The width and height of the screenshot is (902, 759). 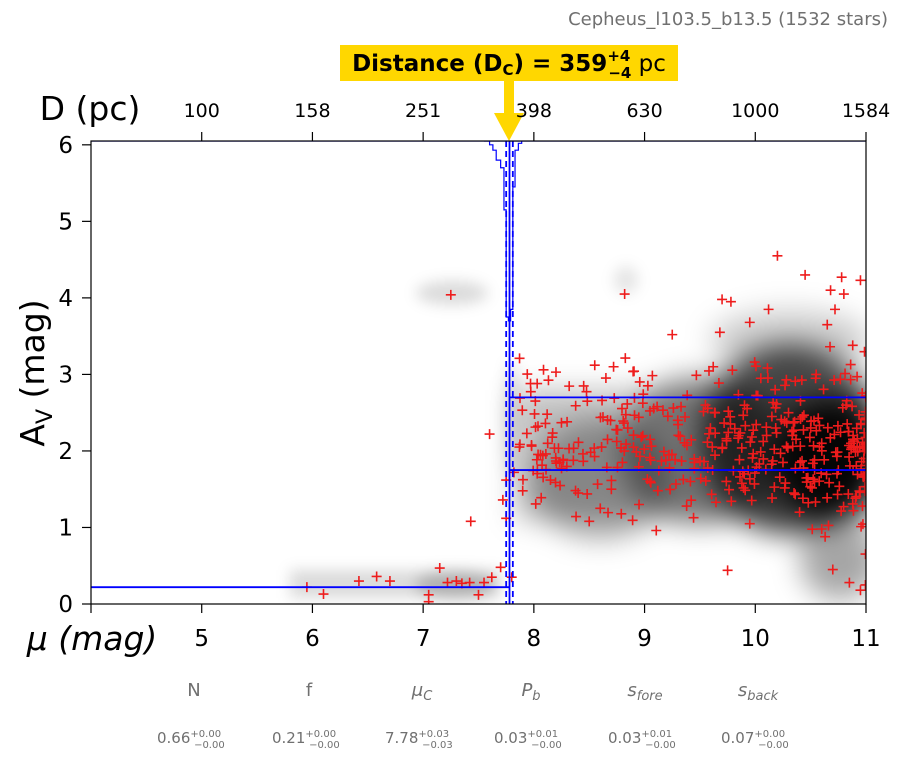 I want to click on parameter-value: 0.03+0.01 −0.00, so click(x=528, y=740).